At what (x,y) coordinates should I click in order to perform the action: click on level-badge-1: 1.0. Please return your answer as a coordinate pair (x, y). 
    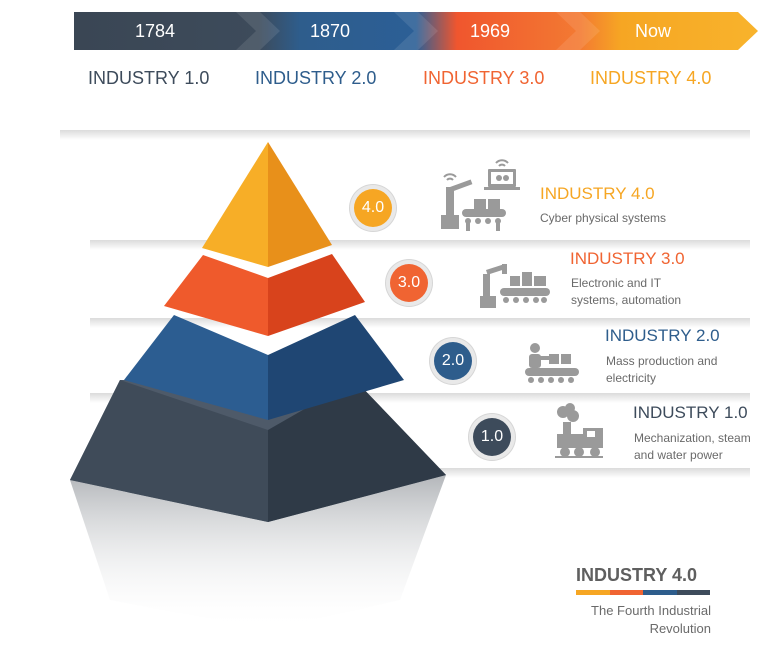
    Looking at the image, I should click on (492, 437).